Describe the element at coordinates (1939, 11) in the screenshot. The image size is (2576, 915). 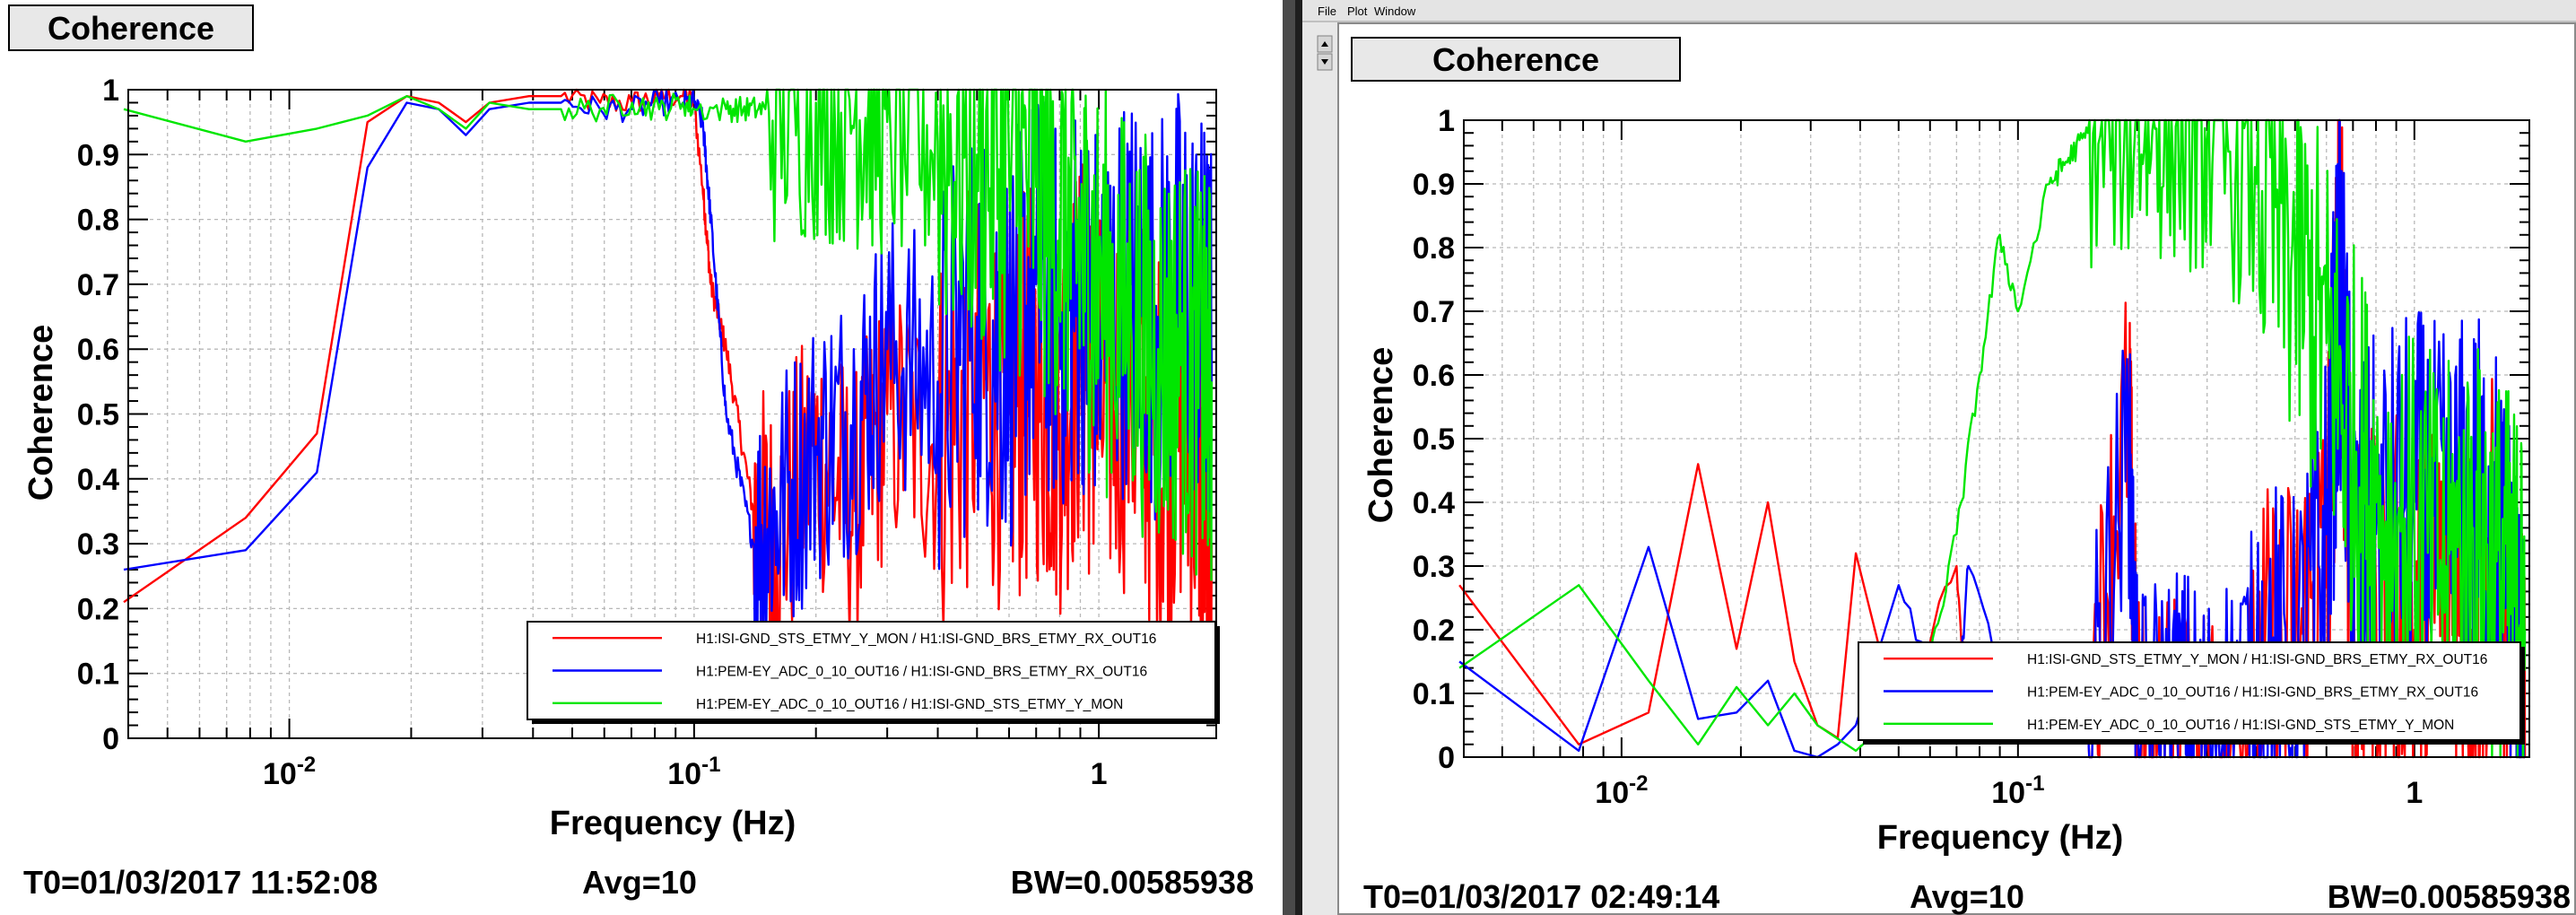
I see `menu-bar` at that location.